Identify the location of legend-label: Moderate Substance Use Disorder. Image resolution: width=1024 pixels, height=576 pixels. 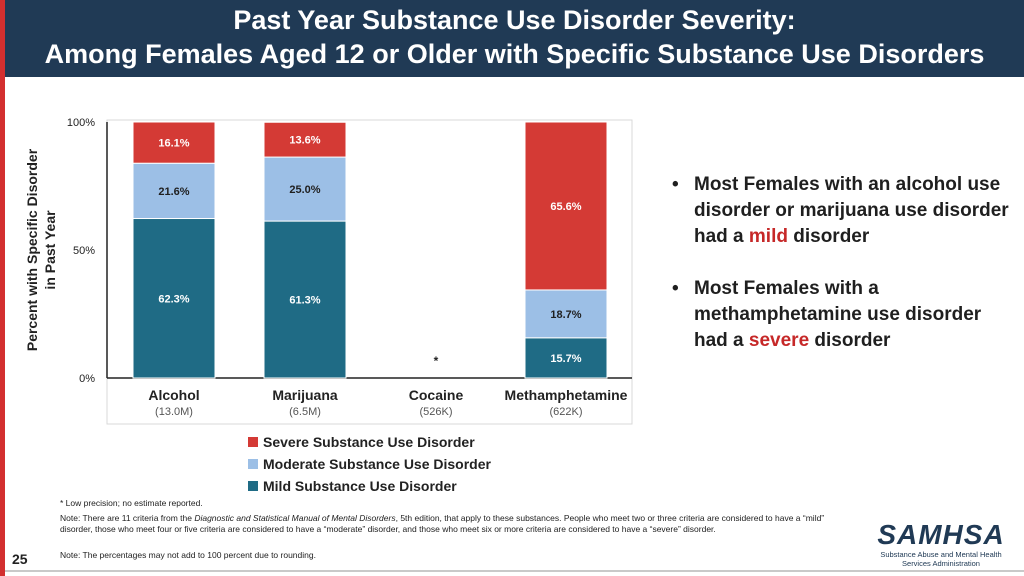
(377, 464).